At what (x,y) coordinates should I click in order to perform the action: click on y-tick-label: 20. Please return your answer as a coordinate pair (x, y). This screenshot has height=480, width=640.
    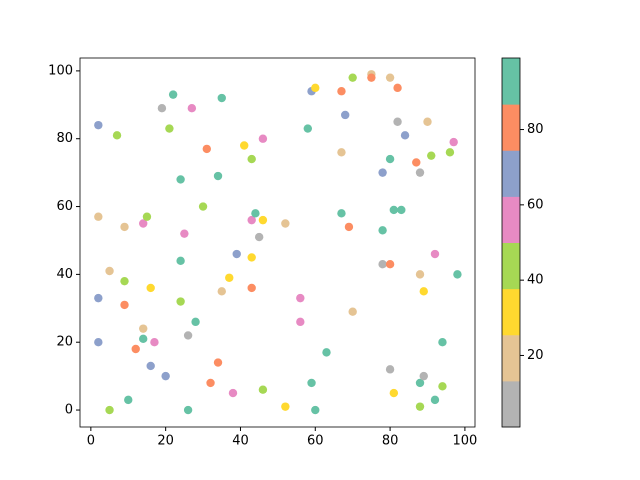
    Looking at the image, I should click on (64, 342).